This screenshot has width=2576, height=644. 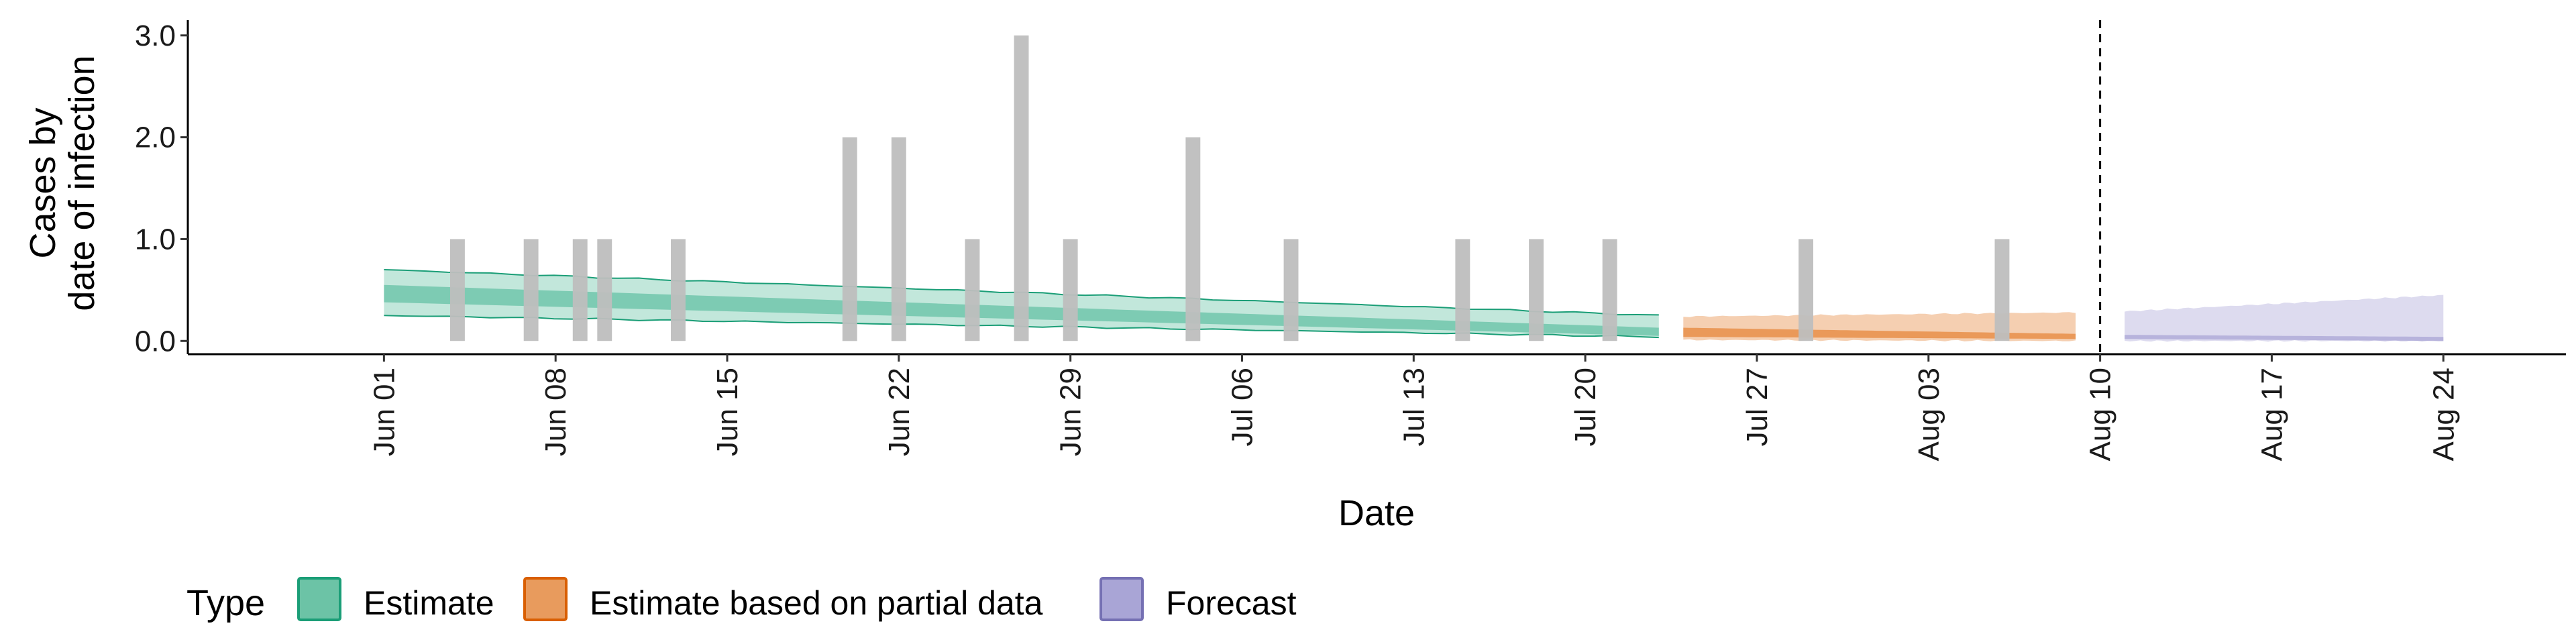 I want to click on band-90-forecast, so click(x=2284, y=318).